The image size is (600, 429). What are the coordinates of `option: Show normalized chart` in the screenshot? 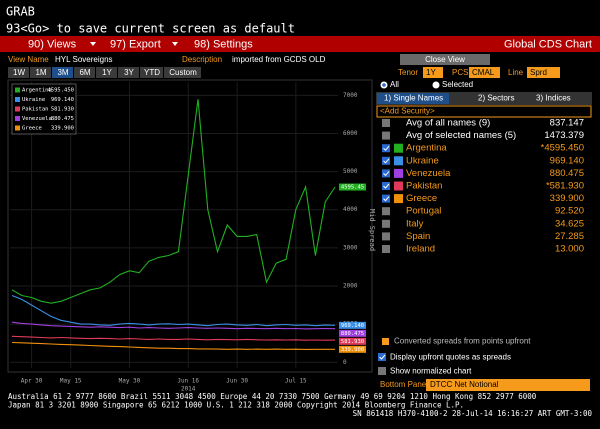 It's located at (431, 371).